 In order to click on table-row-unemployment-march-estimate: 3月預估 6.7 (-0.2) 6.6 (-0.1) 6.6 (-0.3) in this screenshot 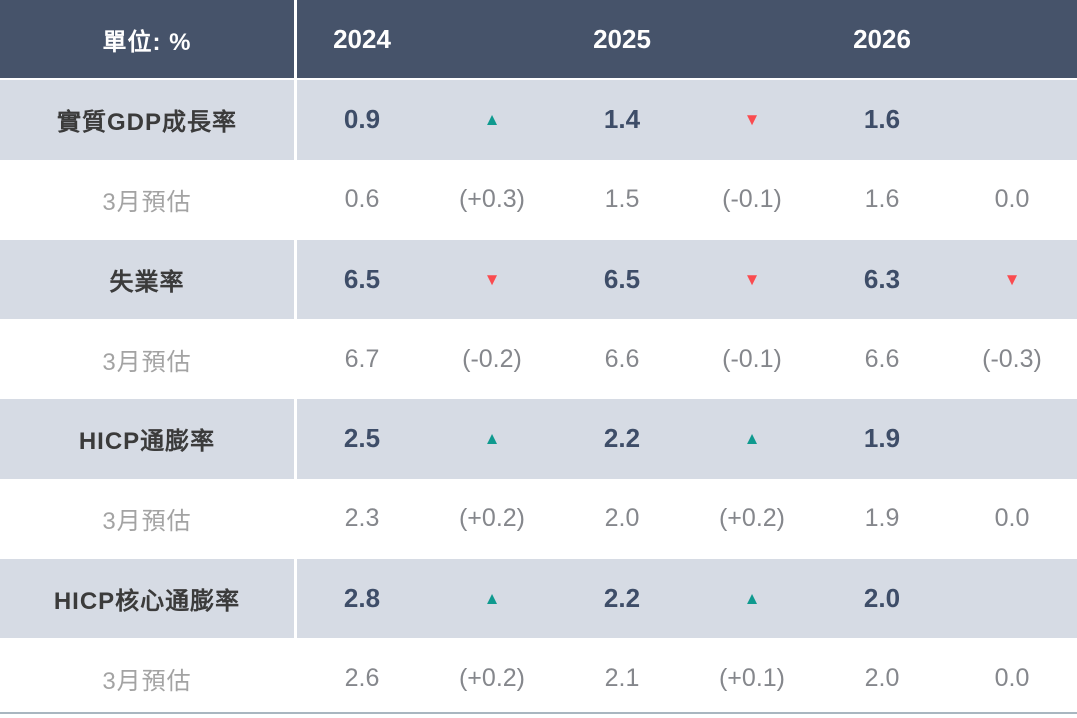, I will do `click(538, 359)`.